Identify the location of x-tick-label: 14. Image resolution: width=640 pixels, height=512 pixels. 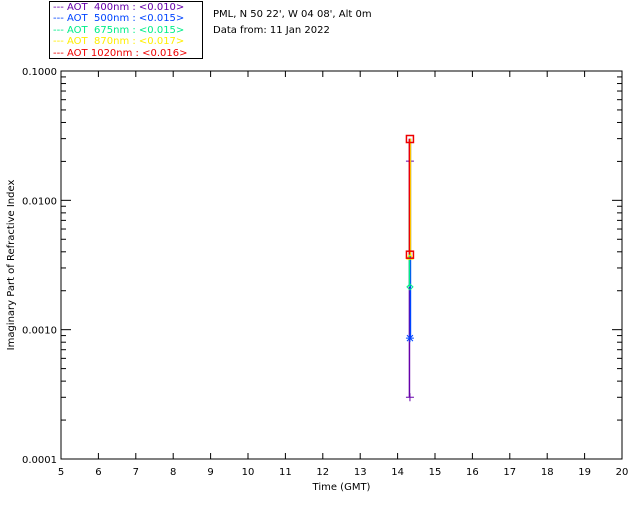
(397, 472).